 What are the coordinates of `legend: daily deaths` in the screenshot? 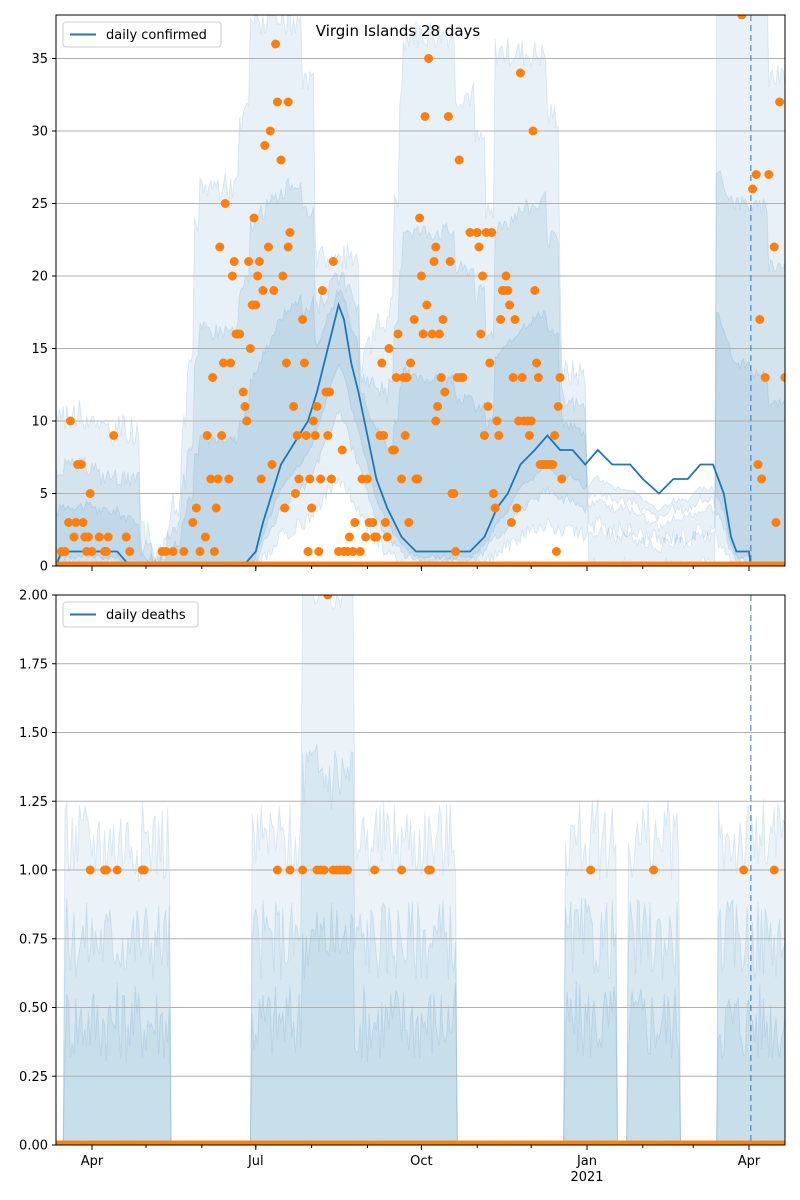 It's located at (130, 614).